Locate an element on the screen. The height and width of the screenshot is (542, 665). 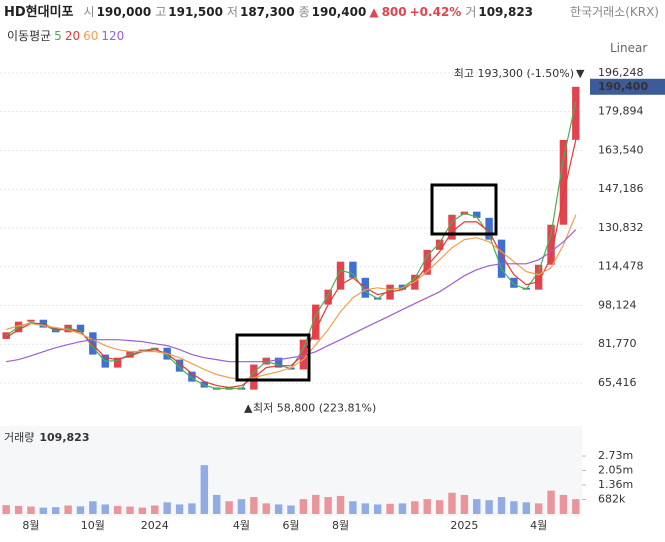
field-value: 187,300 is located at coordinates (267, 12).